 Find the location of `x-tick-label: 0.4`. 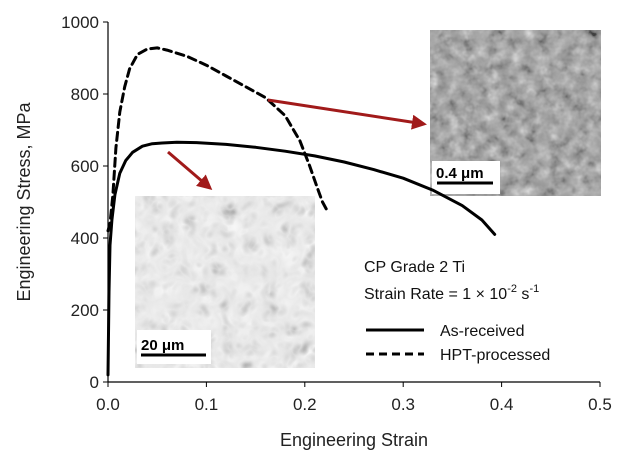

x-tick-label: 0.4 is located at coordinates (502, 404).